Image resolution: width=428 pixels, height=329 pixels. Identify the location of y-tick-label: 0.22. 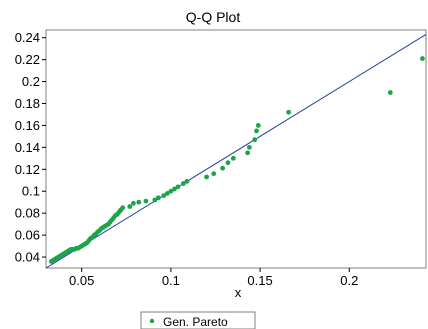
(27, 59).